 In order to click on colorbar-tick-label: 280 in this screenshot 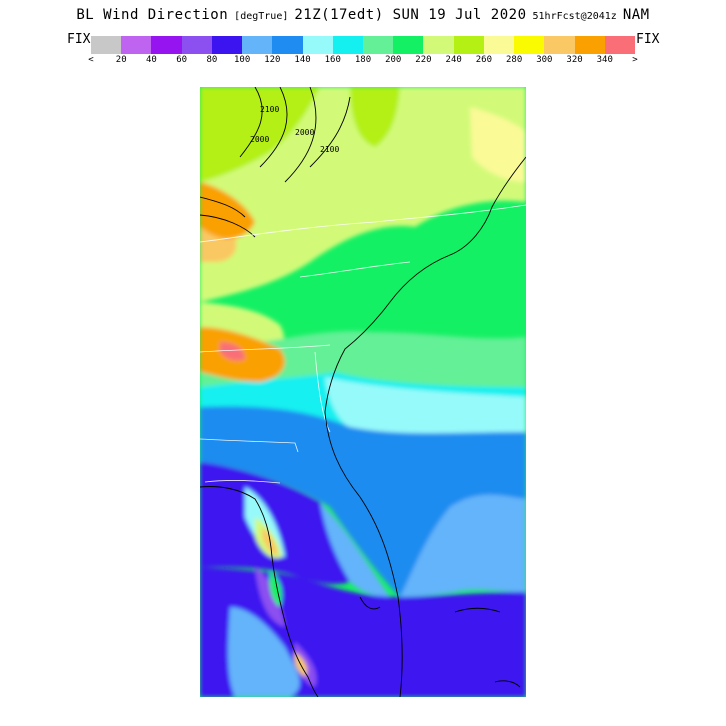, I will do `click(514, 60)`.